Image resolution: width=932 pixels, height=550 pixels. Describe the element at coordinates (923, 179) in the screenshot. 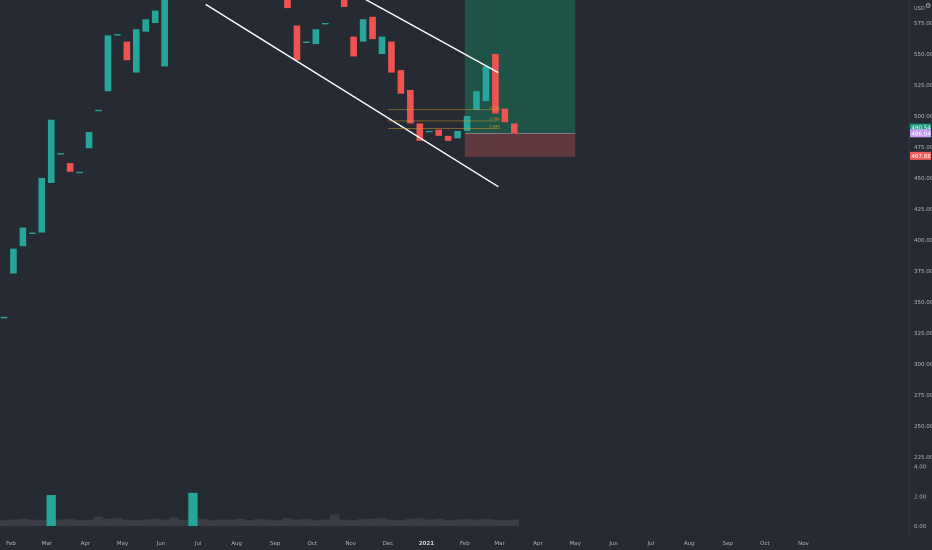

I see `price-tick-label: 450.00` at that location.